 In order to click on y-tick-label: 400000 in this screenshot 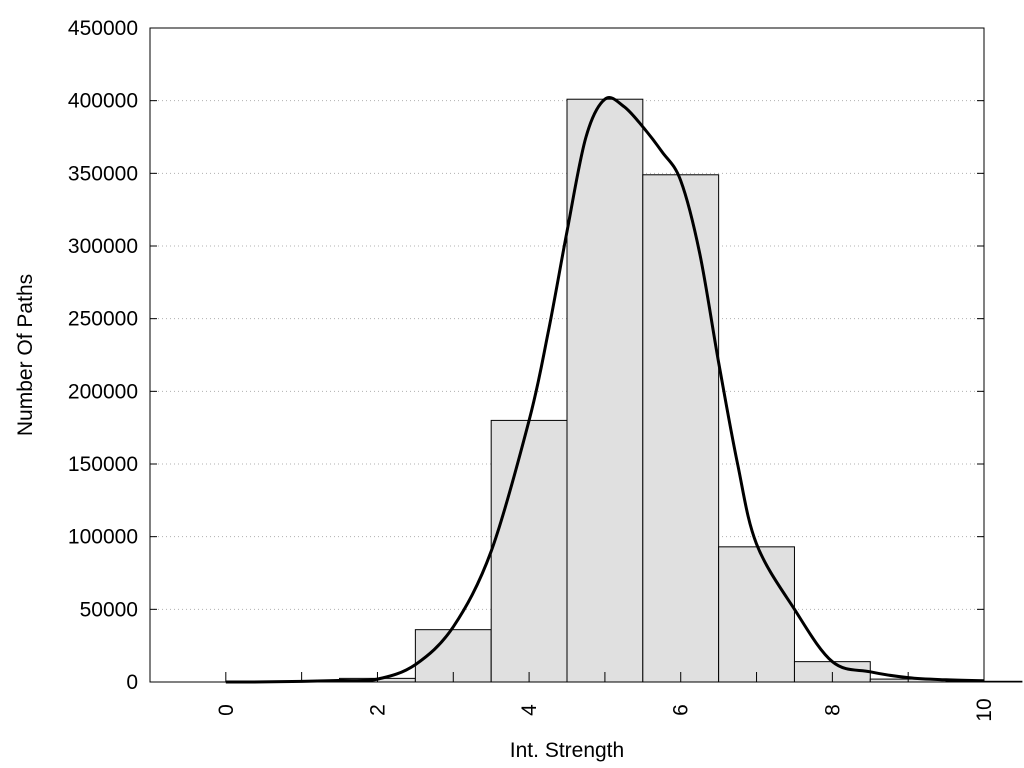, I will do `click(103, 101)`.